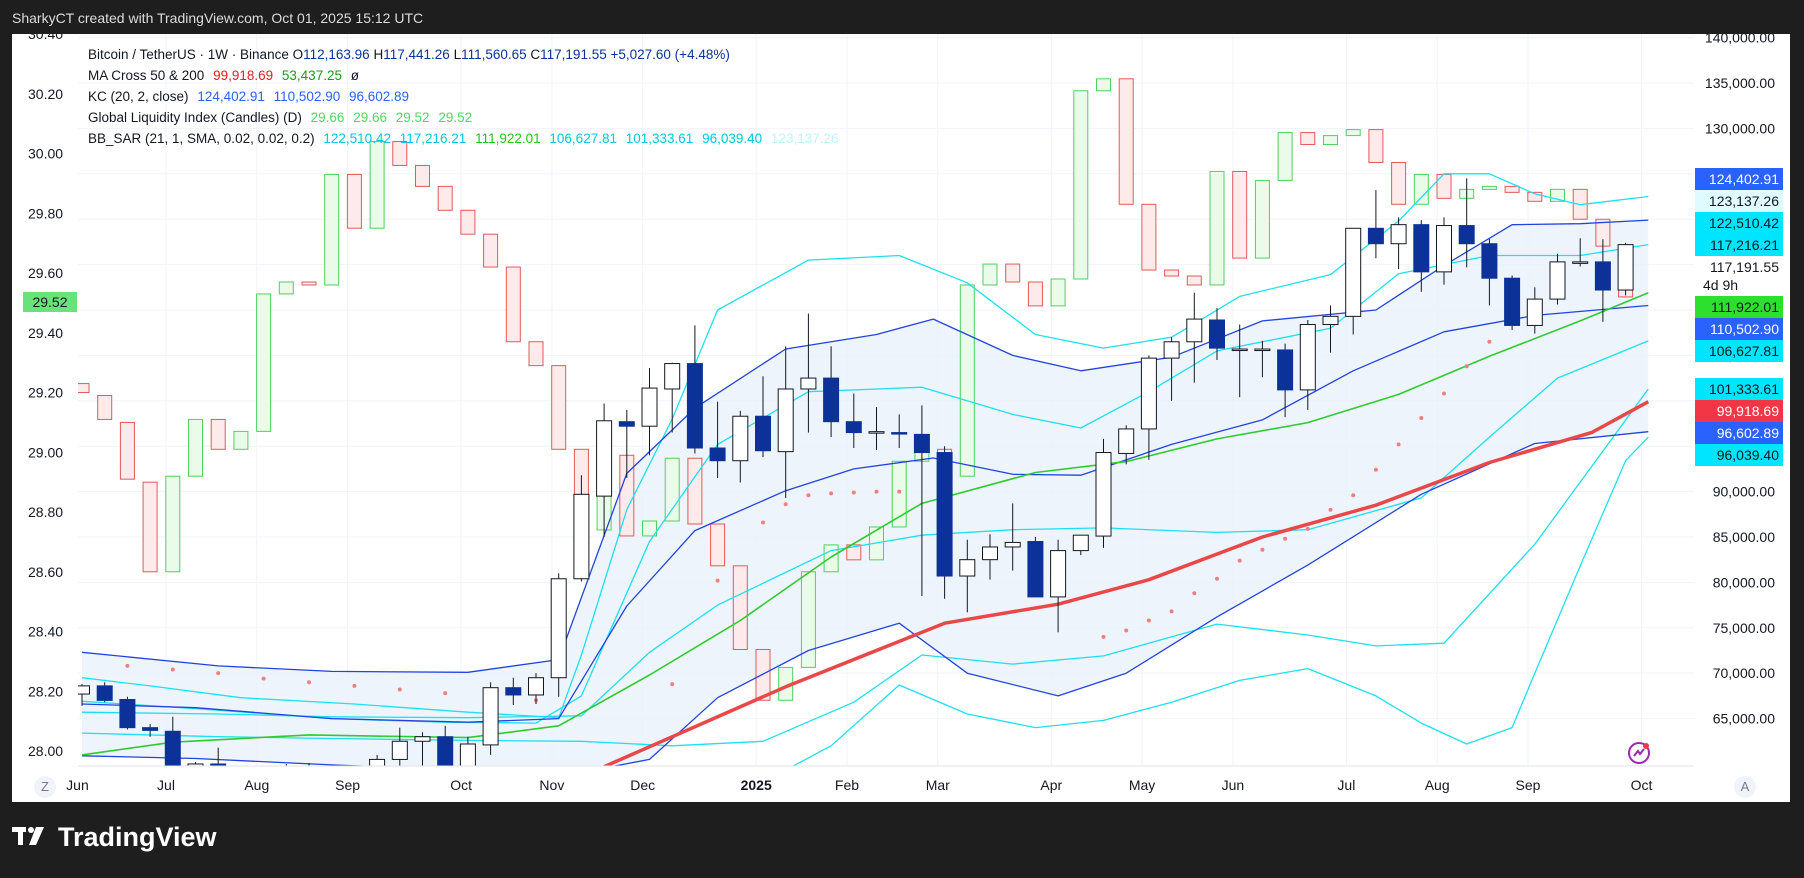  I want to click on left-scale-button: Z, so click(45, 787).